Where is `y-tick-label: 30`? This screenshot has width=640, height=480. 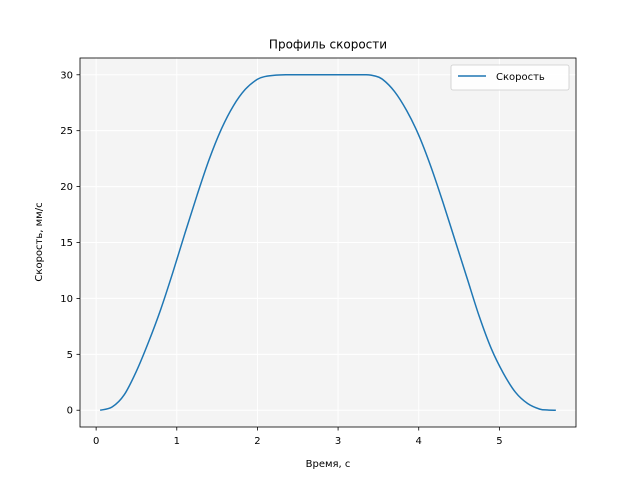
y-tick-label: 30 is located at coordinates (66, 75).